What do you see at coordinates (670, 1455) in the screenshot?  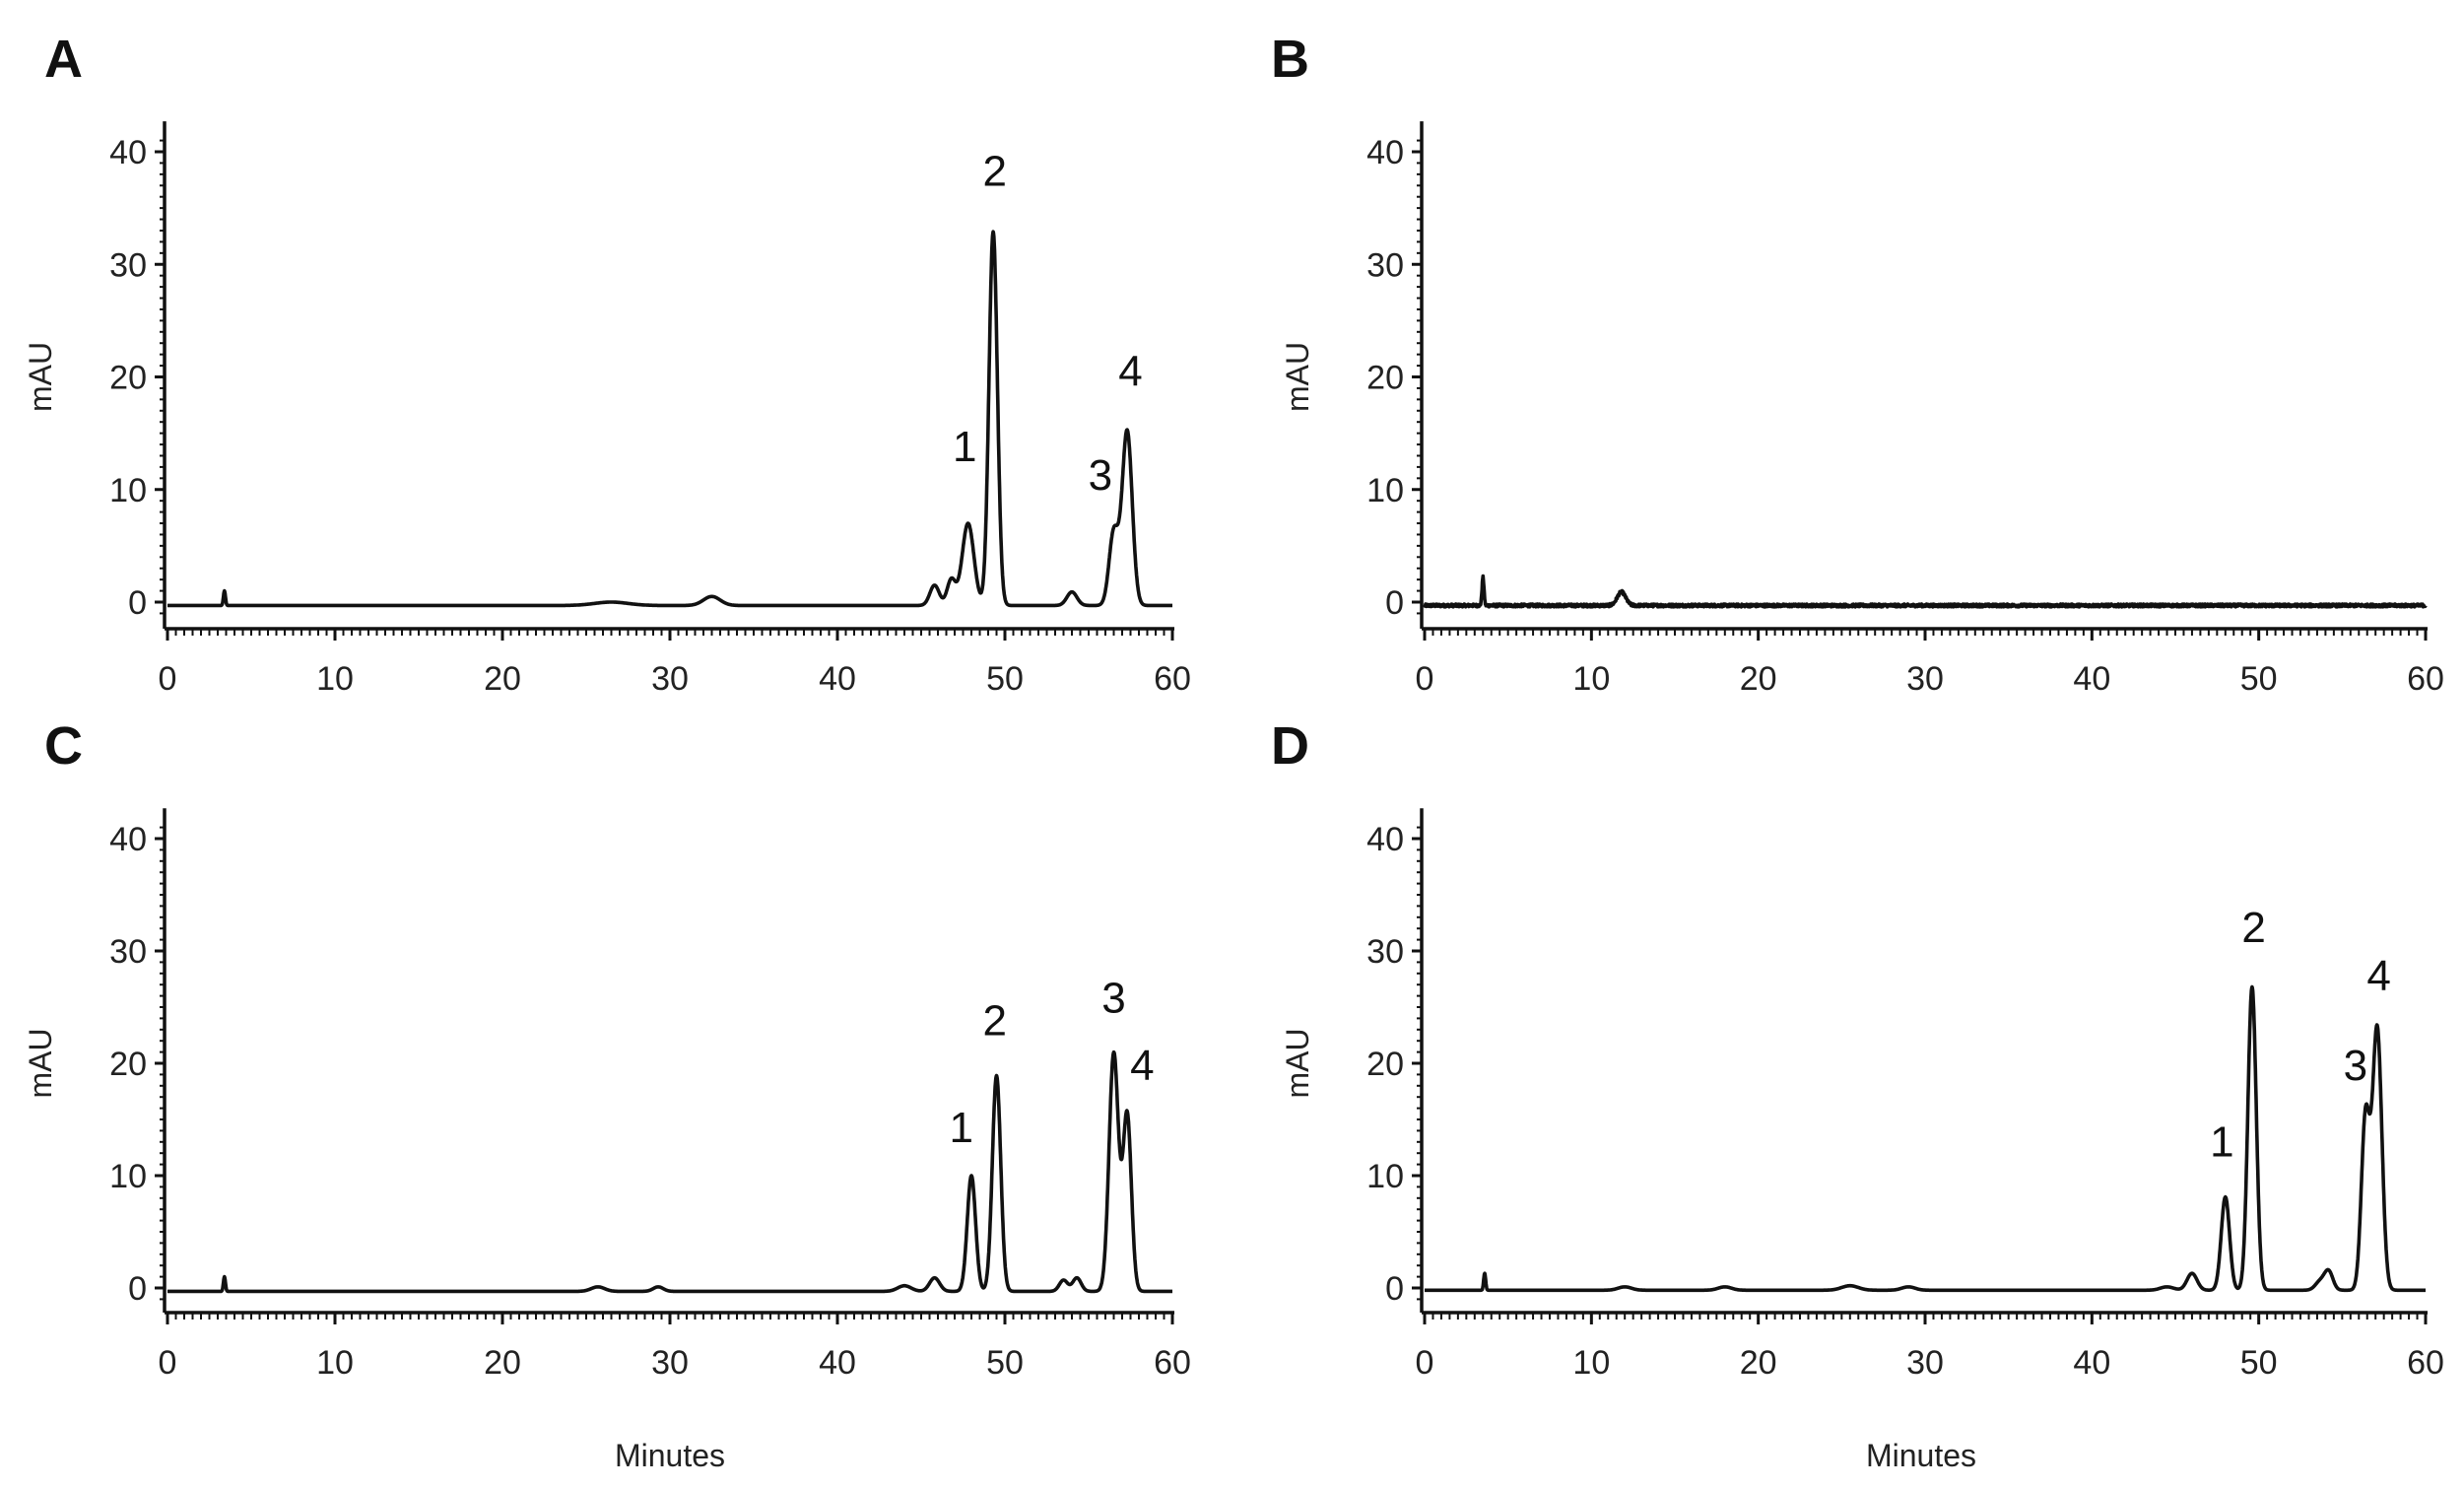 I see `x-axis-label-left: Minutes` at bounding box center [670, 1455].